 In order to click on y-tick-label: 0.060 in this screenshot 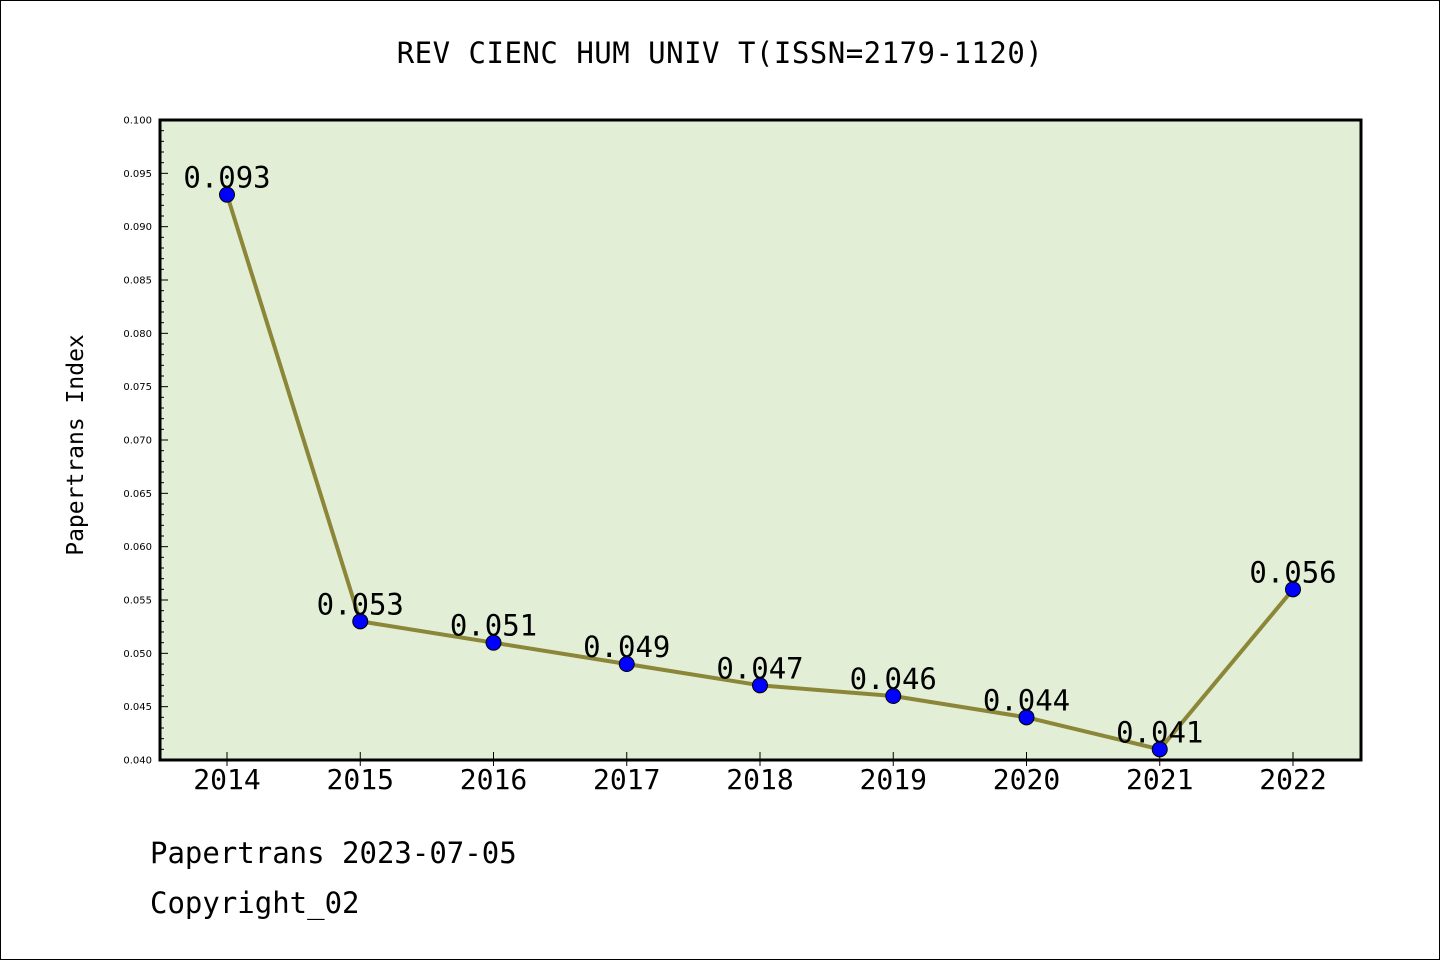, I will do `click(137, 547)`.